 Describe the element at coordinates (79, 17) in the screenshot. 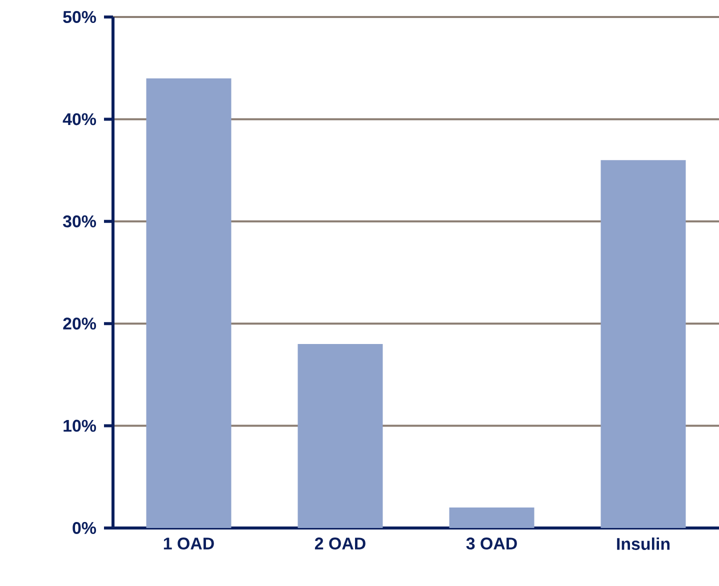

I see `y-tick-label: 50%` at that location.